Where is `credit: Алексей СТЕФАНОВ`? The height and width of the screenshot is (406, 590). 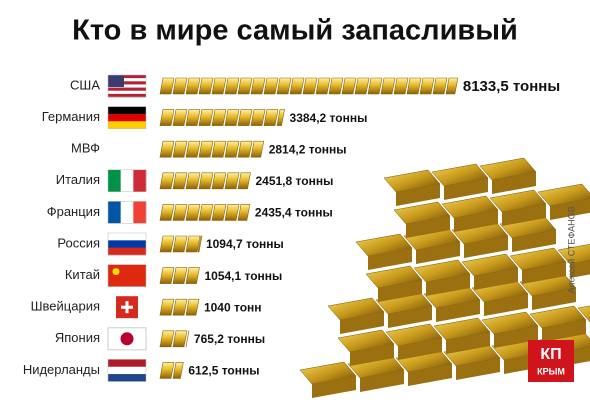 credit: Алексей СТЕФАНОВ is located at coordinates (571, 249).